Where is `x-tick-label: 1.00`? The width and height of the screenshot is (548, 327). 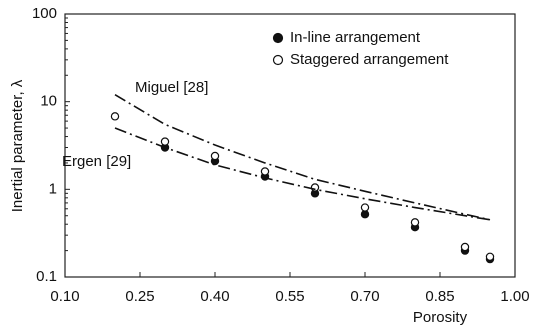
x-tick-label: 1.00 is located at coordinates (514, 296).